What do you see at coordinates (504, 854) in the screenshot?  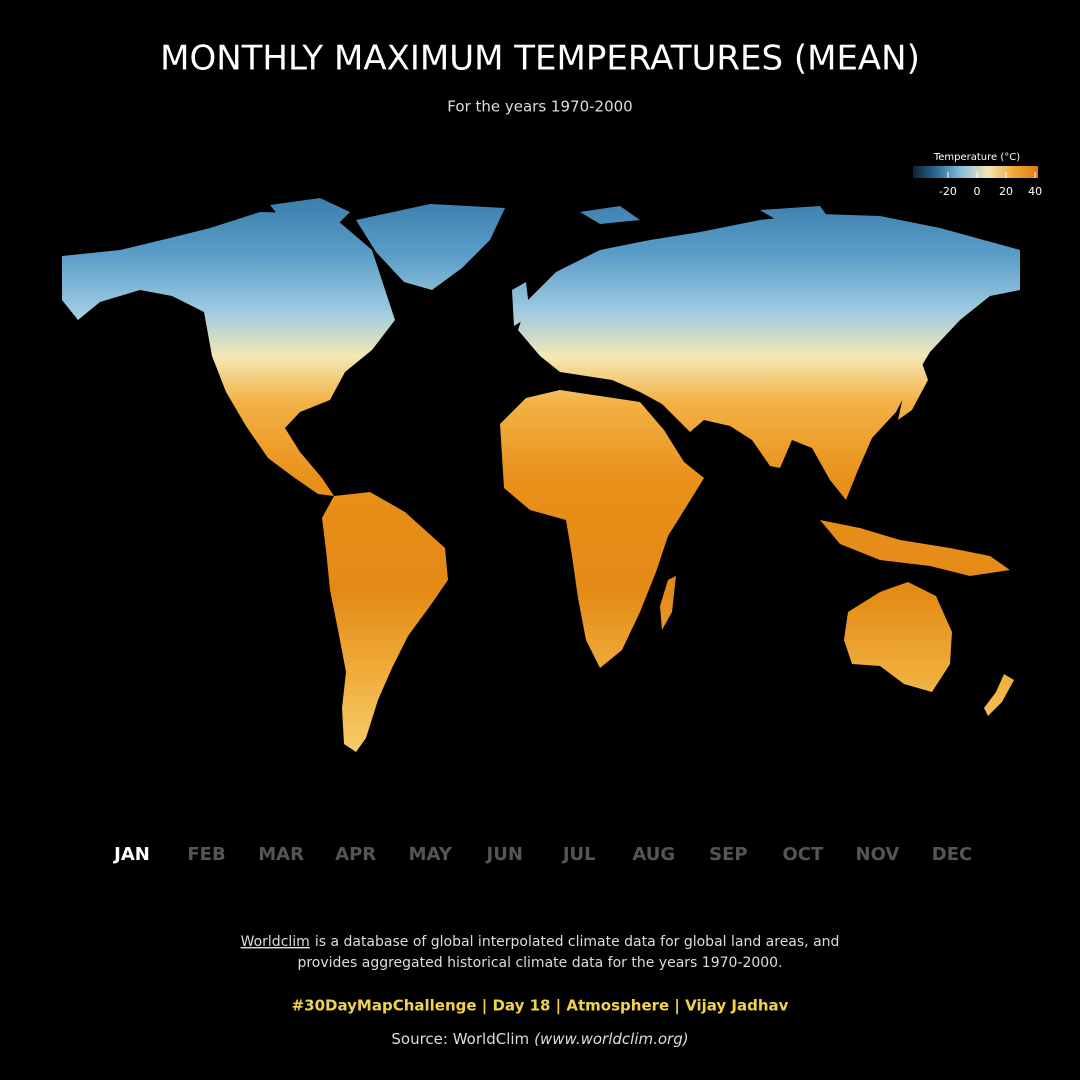 I see `month-label: JUN` at bounding box center [504, 854].